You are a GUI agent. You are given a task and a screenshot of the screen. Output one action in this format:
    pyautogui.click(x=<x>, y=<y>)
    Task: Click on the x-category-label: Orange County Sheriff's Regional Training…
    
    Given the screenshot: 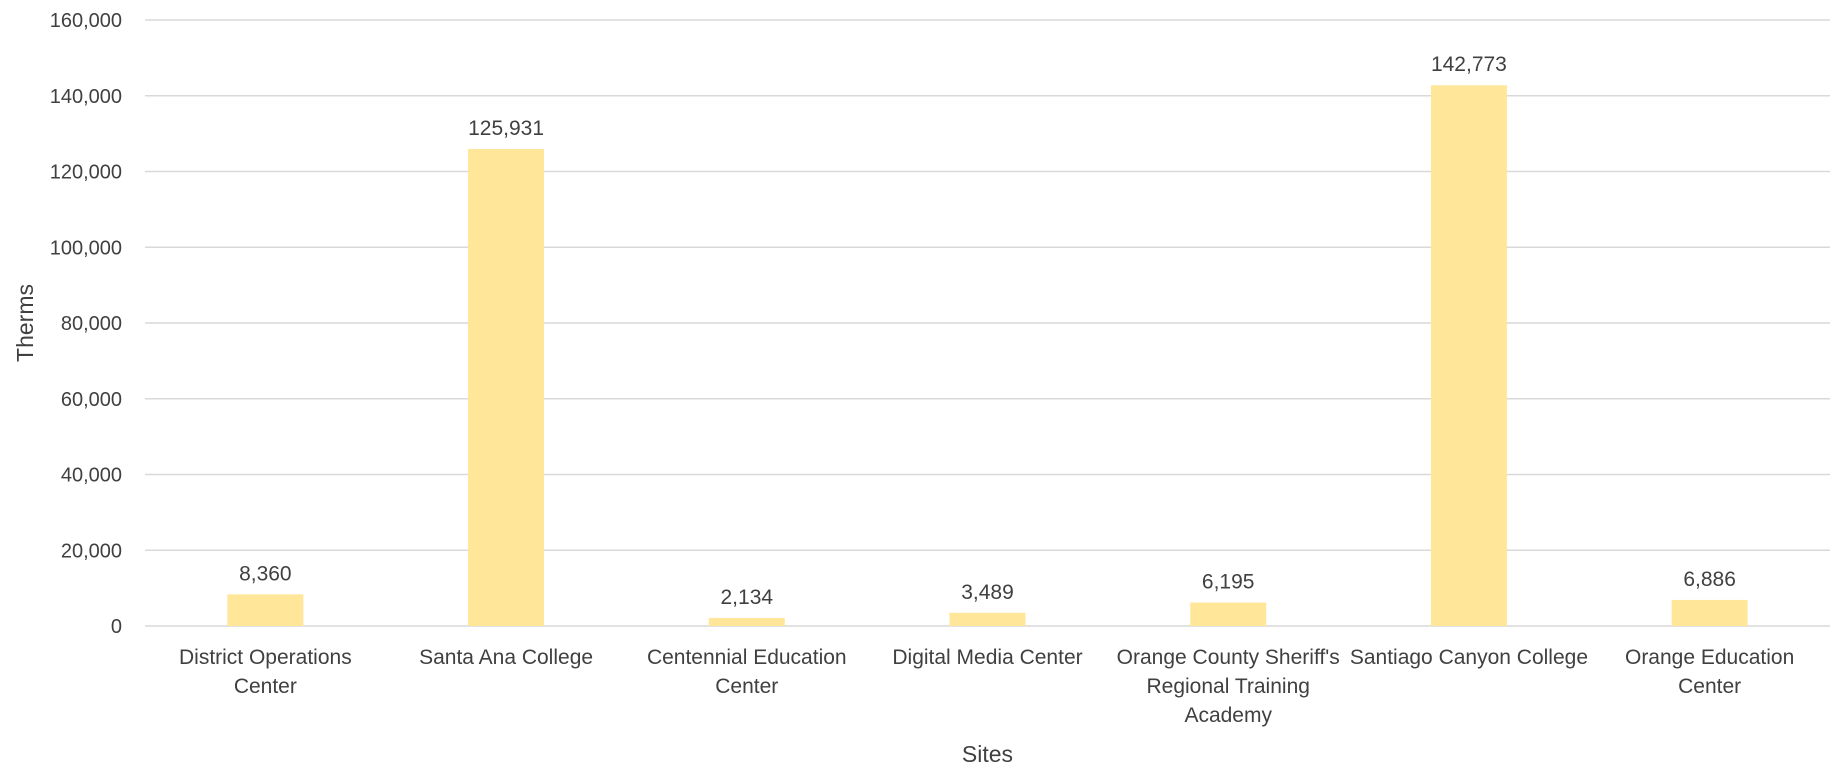 What is the action you would take?
    pyautogui.click(x=1228, y=686)
    